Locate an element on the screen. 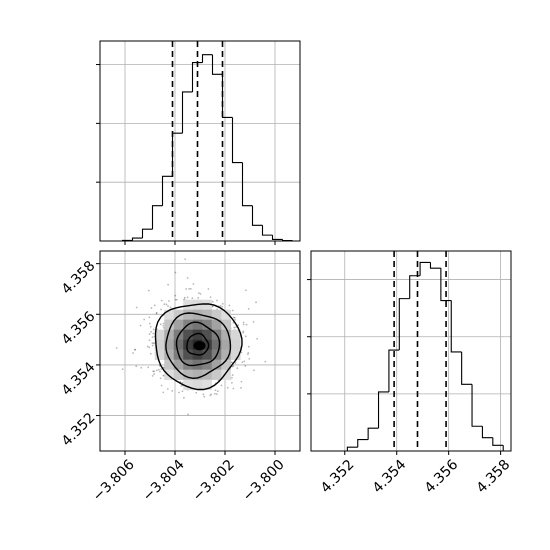  contour-line is located at coordinates (198, 344).